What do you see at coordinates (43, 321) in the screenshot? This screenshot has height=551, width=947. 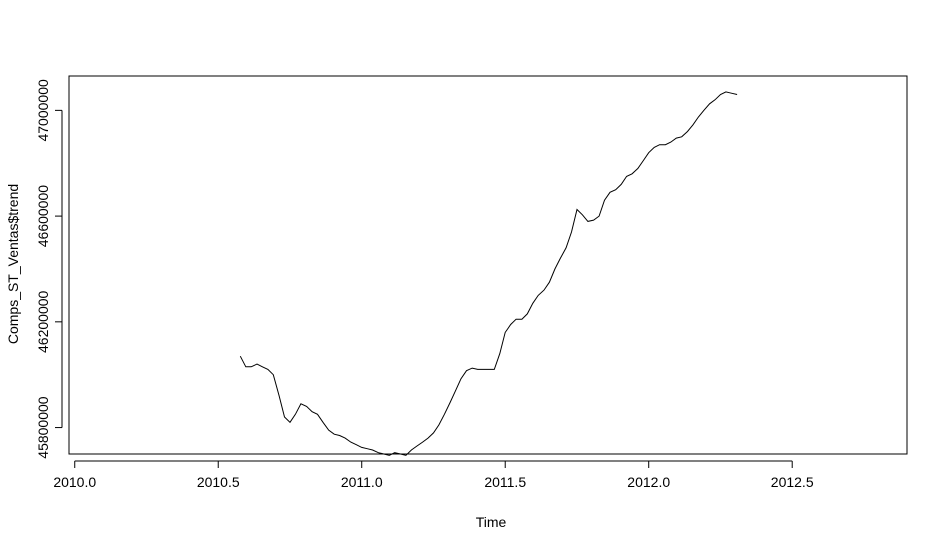 I see `y-tick-label: 46200000` at bounding box center [43, 321].